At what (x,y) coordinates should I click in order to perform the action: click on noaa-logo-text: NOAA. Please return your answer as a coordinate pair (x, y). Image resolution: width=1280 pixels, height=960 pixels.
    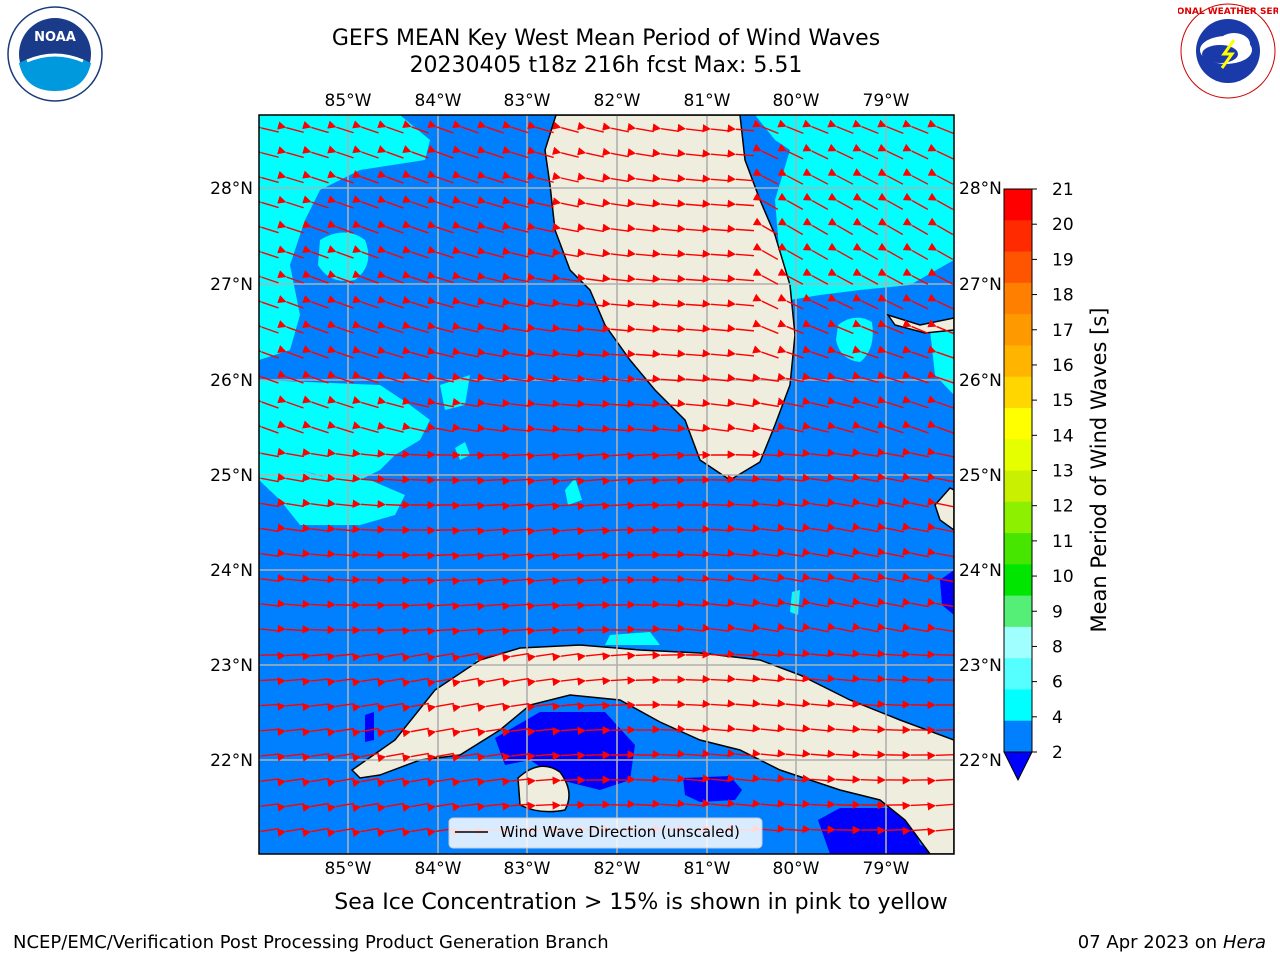
    Looking at the image, I should click on (55, 37).